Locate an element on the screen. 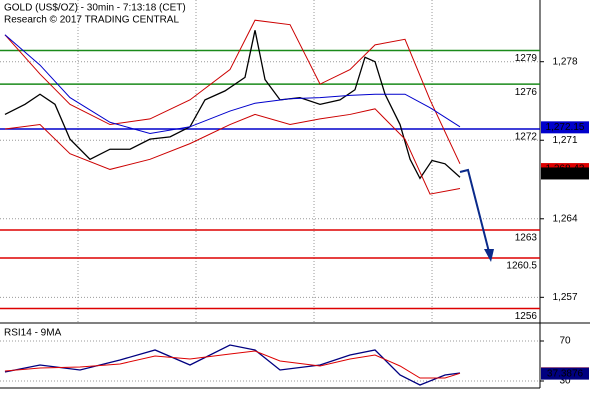 The image size is (590, 400). level-label: 1256 is located at coordinates (526, 316).